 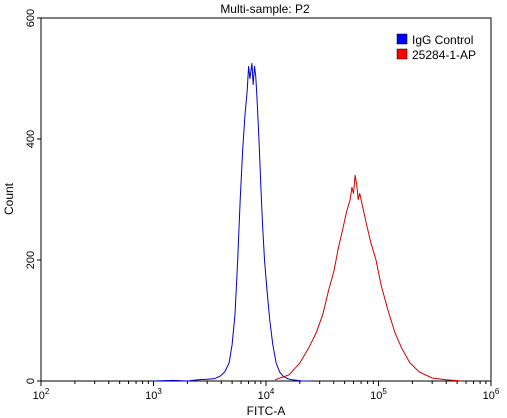 What do you see at coordinates (31, 381) in the screenshot?
I see `y-tick-label: 0` at bounding box center [31, 381].